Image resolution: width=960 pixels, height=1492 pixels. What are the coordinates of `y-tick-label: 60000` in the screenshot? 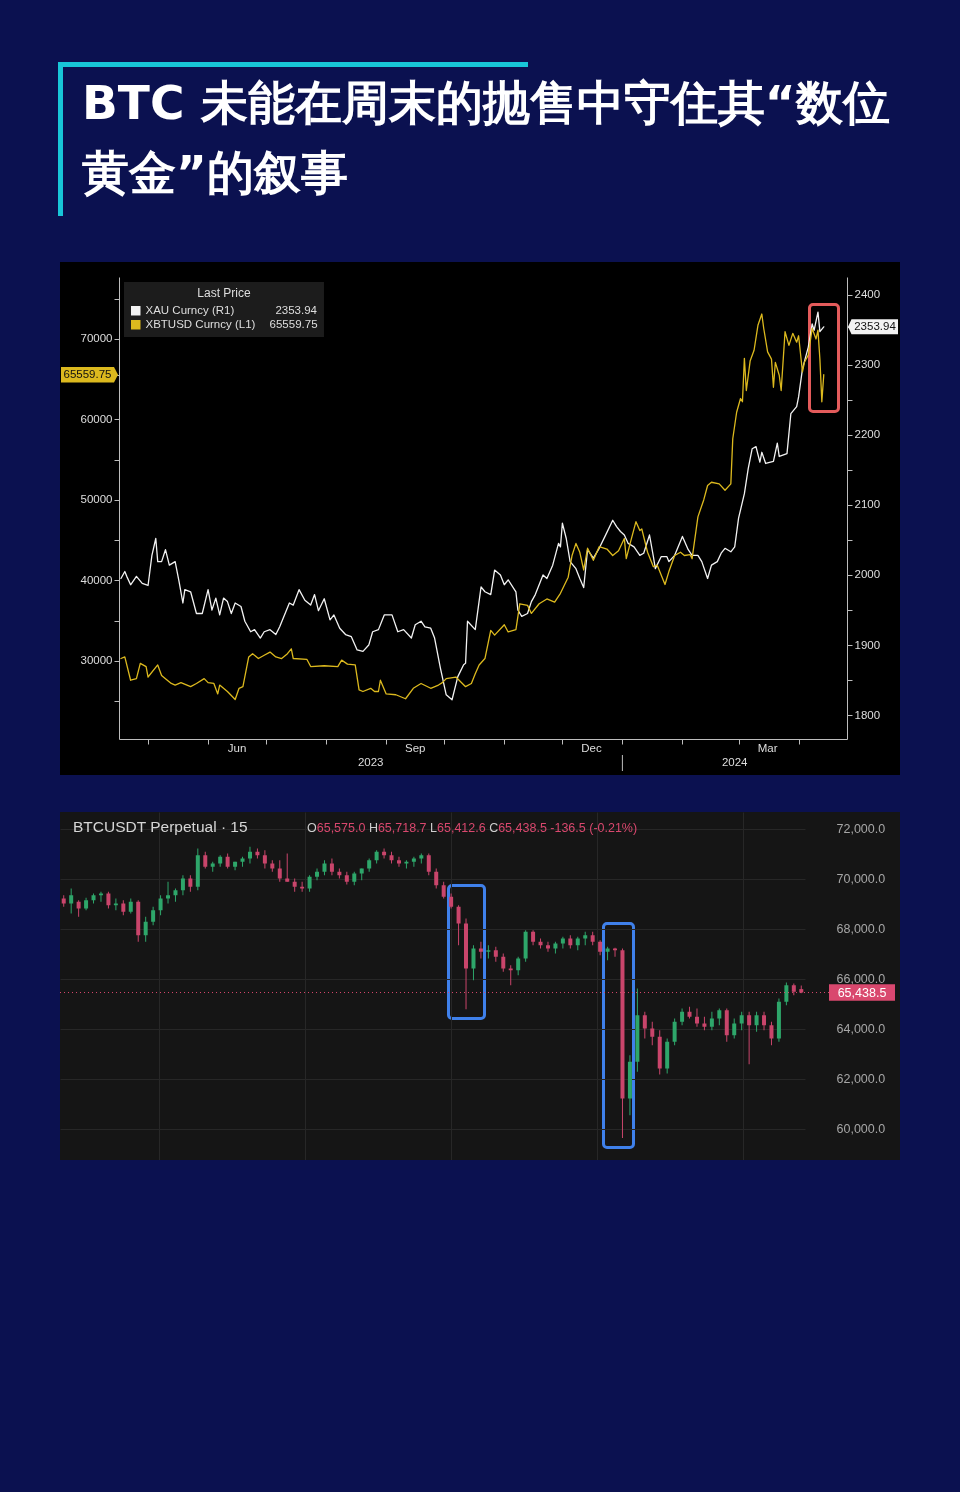 It's located at (96, 418).